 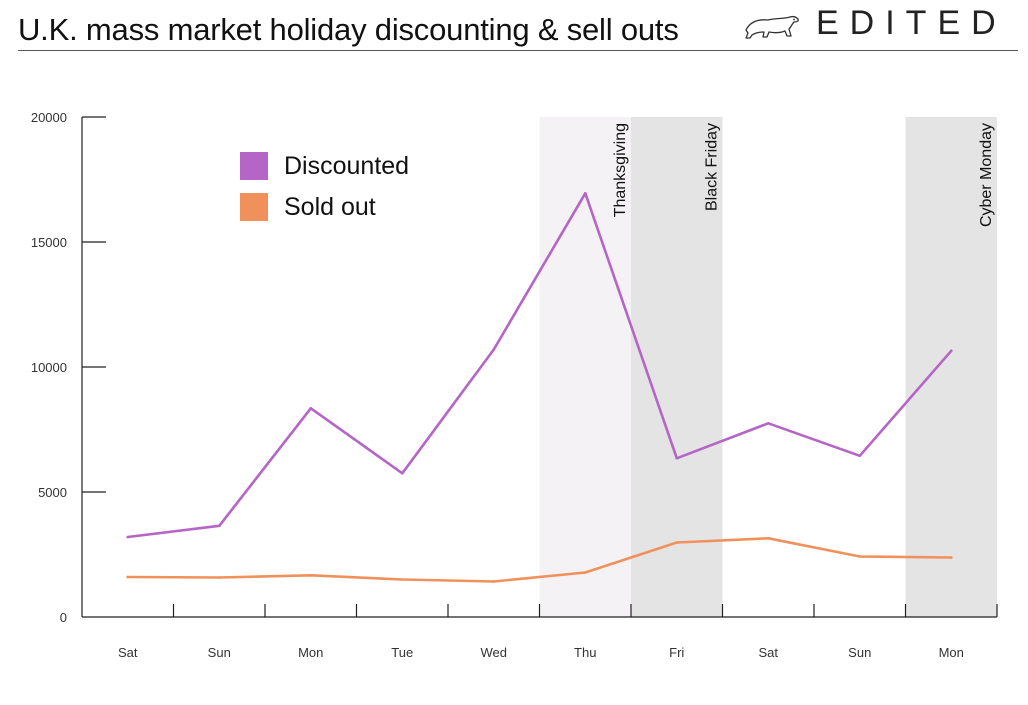 I want to click on band-thanksgiving, so click(x=585, y=367).